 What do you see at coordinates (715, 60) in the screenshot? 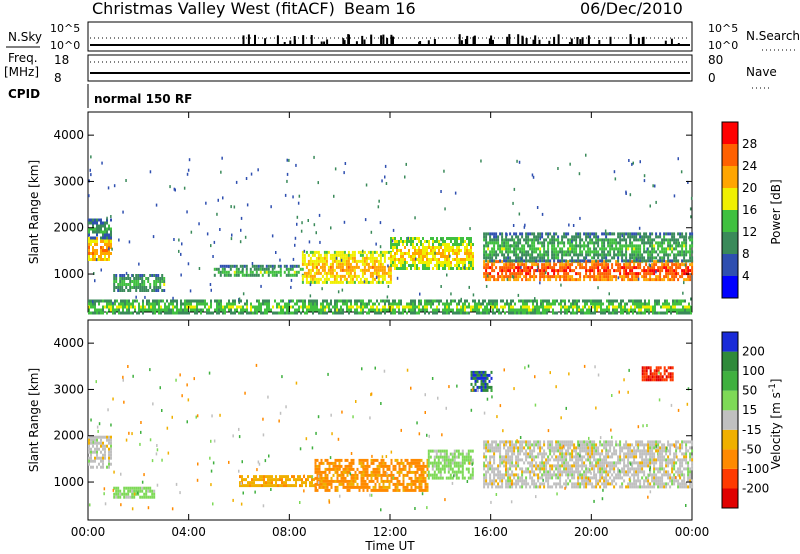
I see `nave-tick-top: 80` at bounding box center [715, 60].